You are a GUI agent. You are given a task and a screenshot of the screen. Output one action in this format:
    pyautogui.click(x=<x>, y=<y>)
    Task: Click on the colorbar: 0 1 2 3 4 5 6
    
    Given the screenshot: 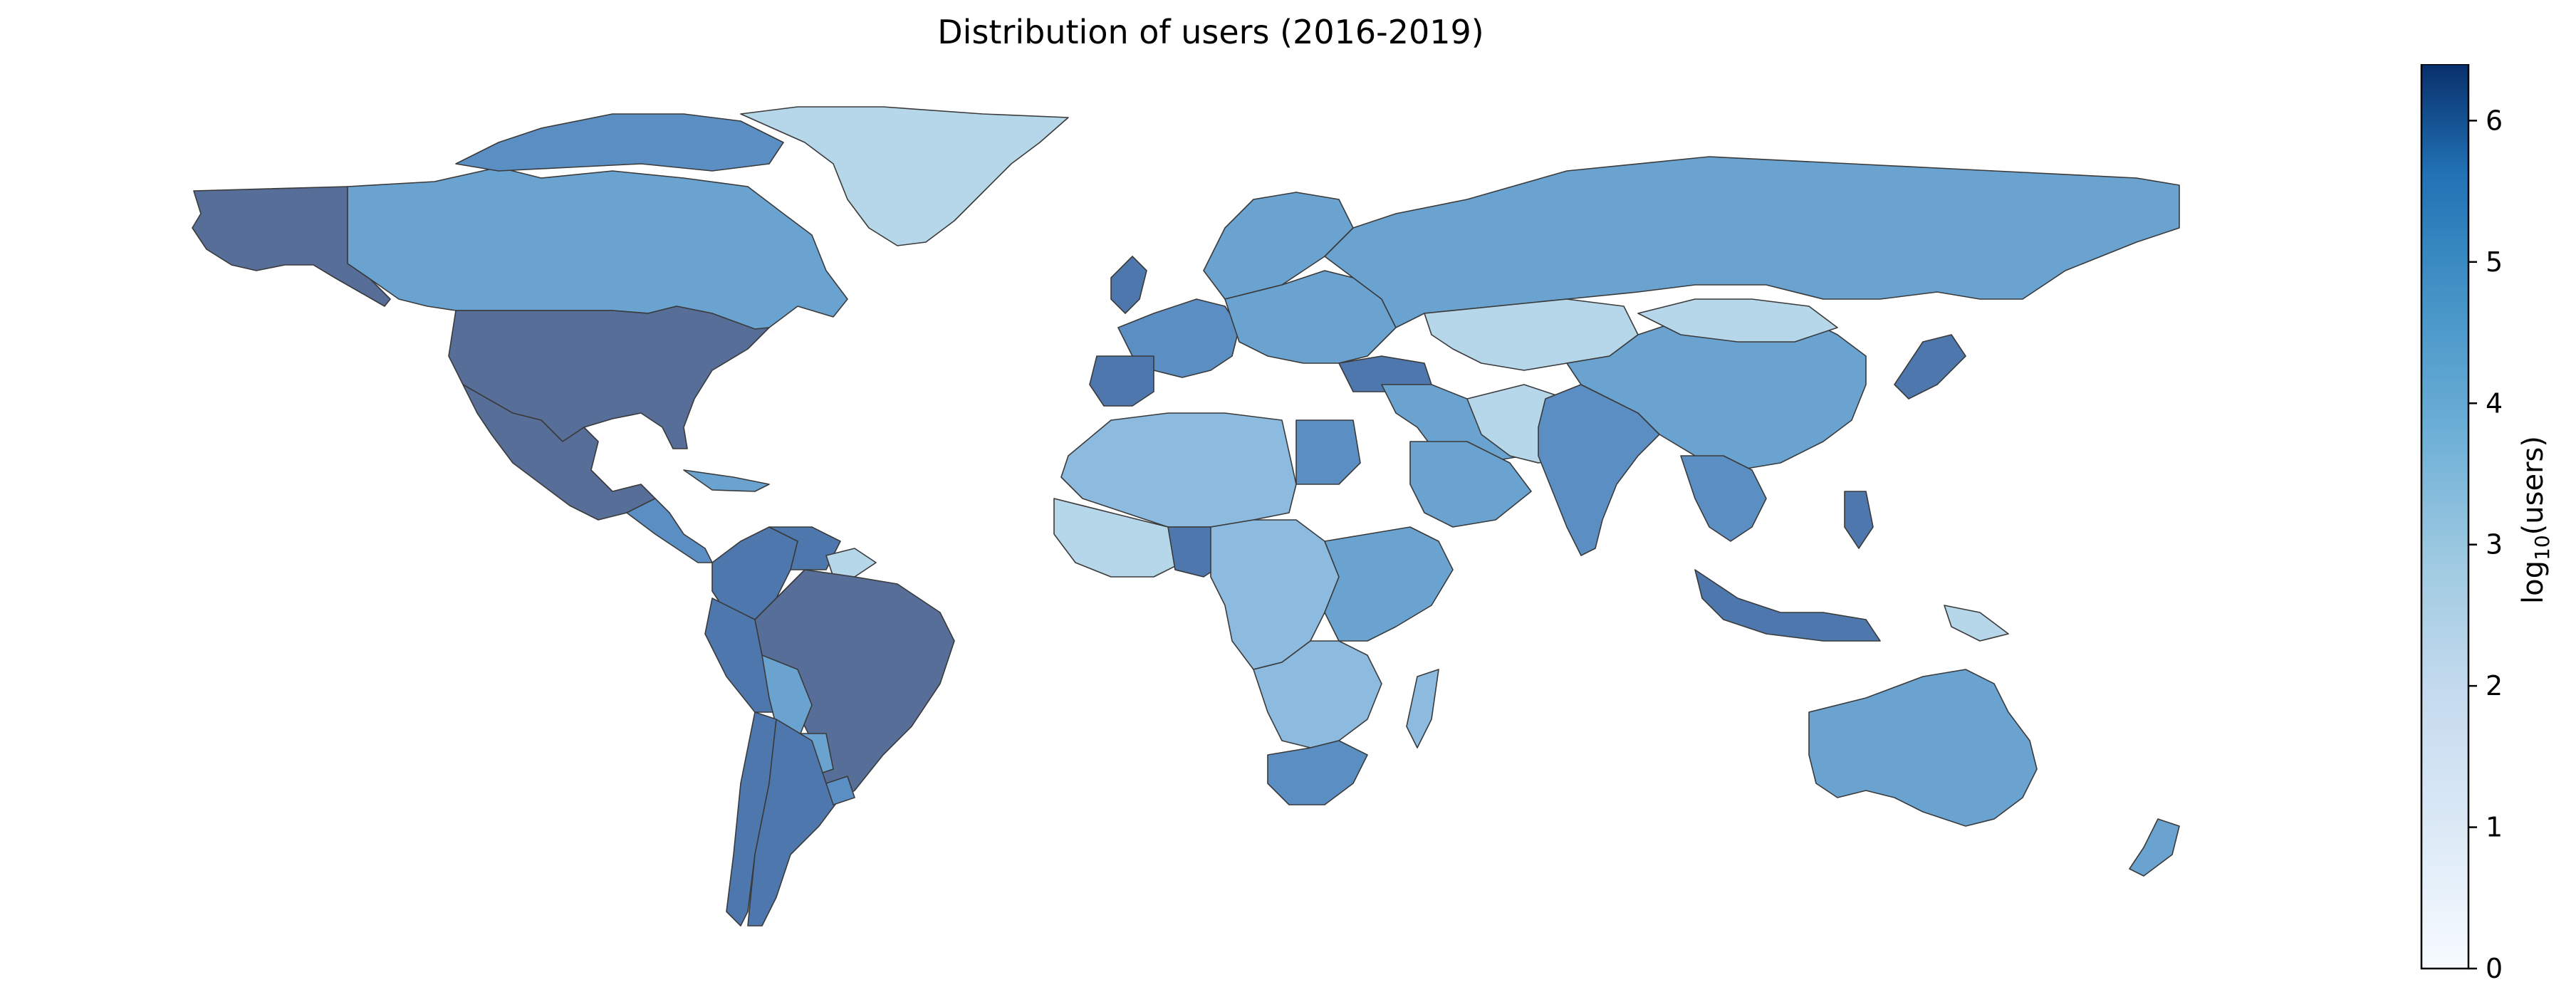 What is the action you would take?
    pyautogui.click(x=2495, y=523)
    